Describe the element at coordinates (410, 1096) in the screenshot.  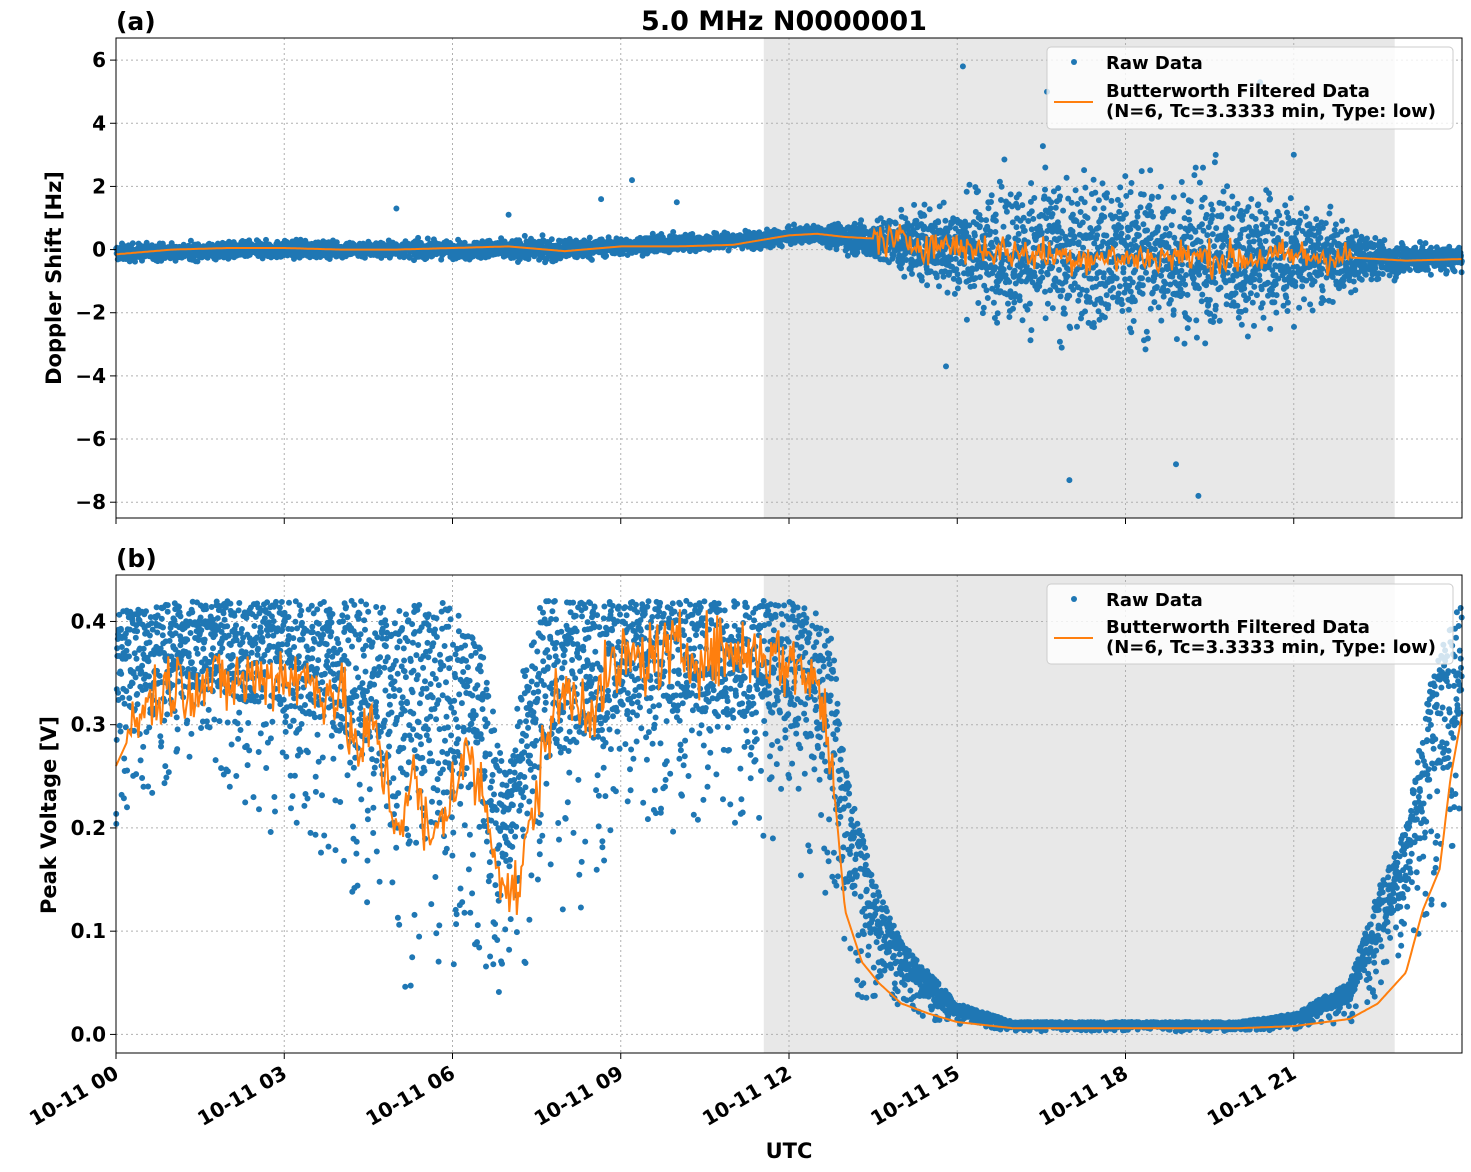
I see `x-tick-label: 10-11 06` at that location.